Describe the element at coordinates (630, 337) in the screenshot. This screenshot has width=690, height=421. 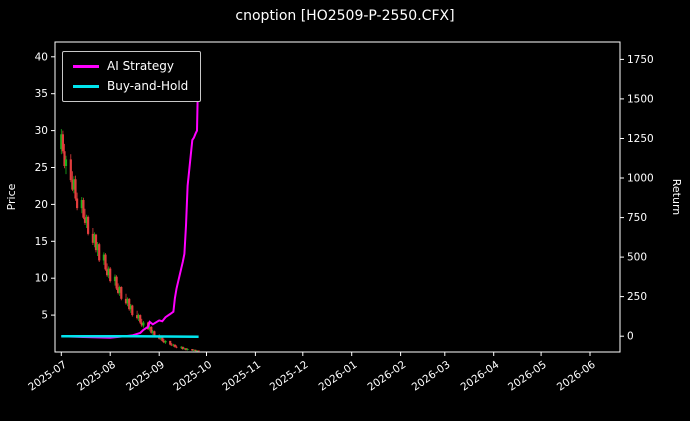
I see `return-tick-label: 0` at that location.